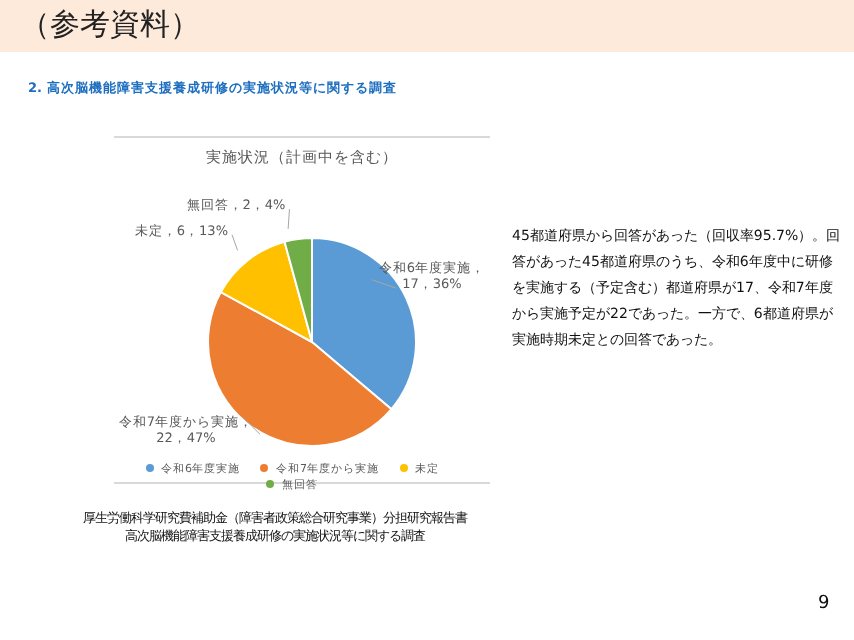  What do you see at coordinates (824, 604) in the screenshot?
I see `text: 9` at bounding box center [824, 604].